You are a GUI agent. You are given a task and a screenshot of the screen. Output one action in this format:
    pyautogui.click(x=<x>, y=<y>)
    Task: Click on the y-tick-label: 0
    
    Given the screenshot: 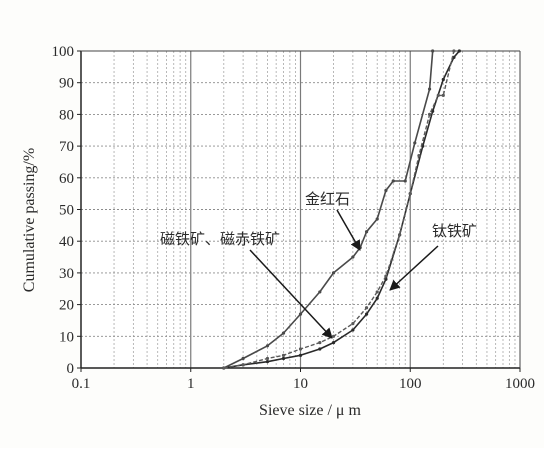 What is the action you would take?
    pyautogui.click(x=71, y=369)
    